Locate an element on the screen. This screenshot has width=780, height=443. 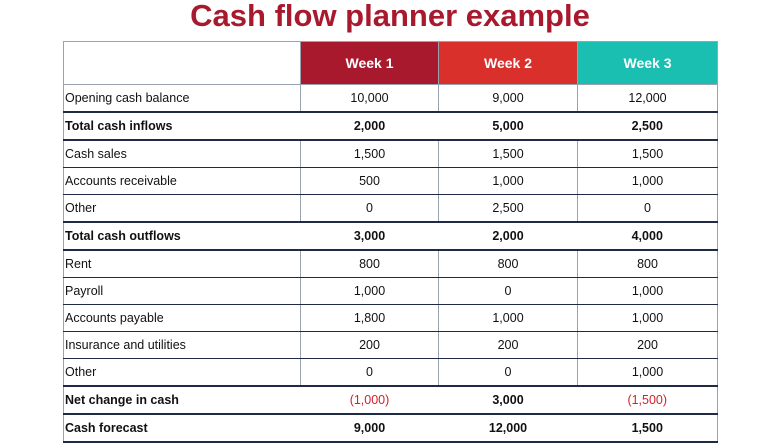
row-label: Cash forecast is located at coordinates (182, 428).